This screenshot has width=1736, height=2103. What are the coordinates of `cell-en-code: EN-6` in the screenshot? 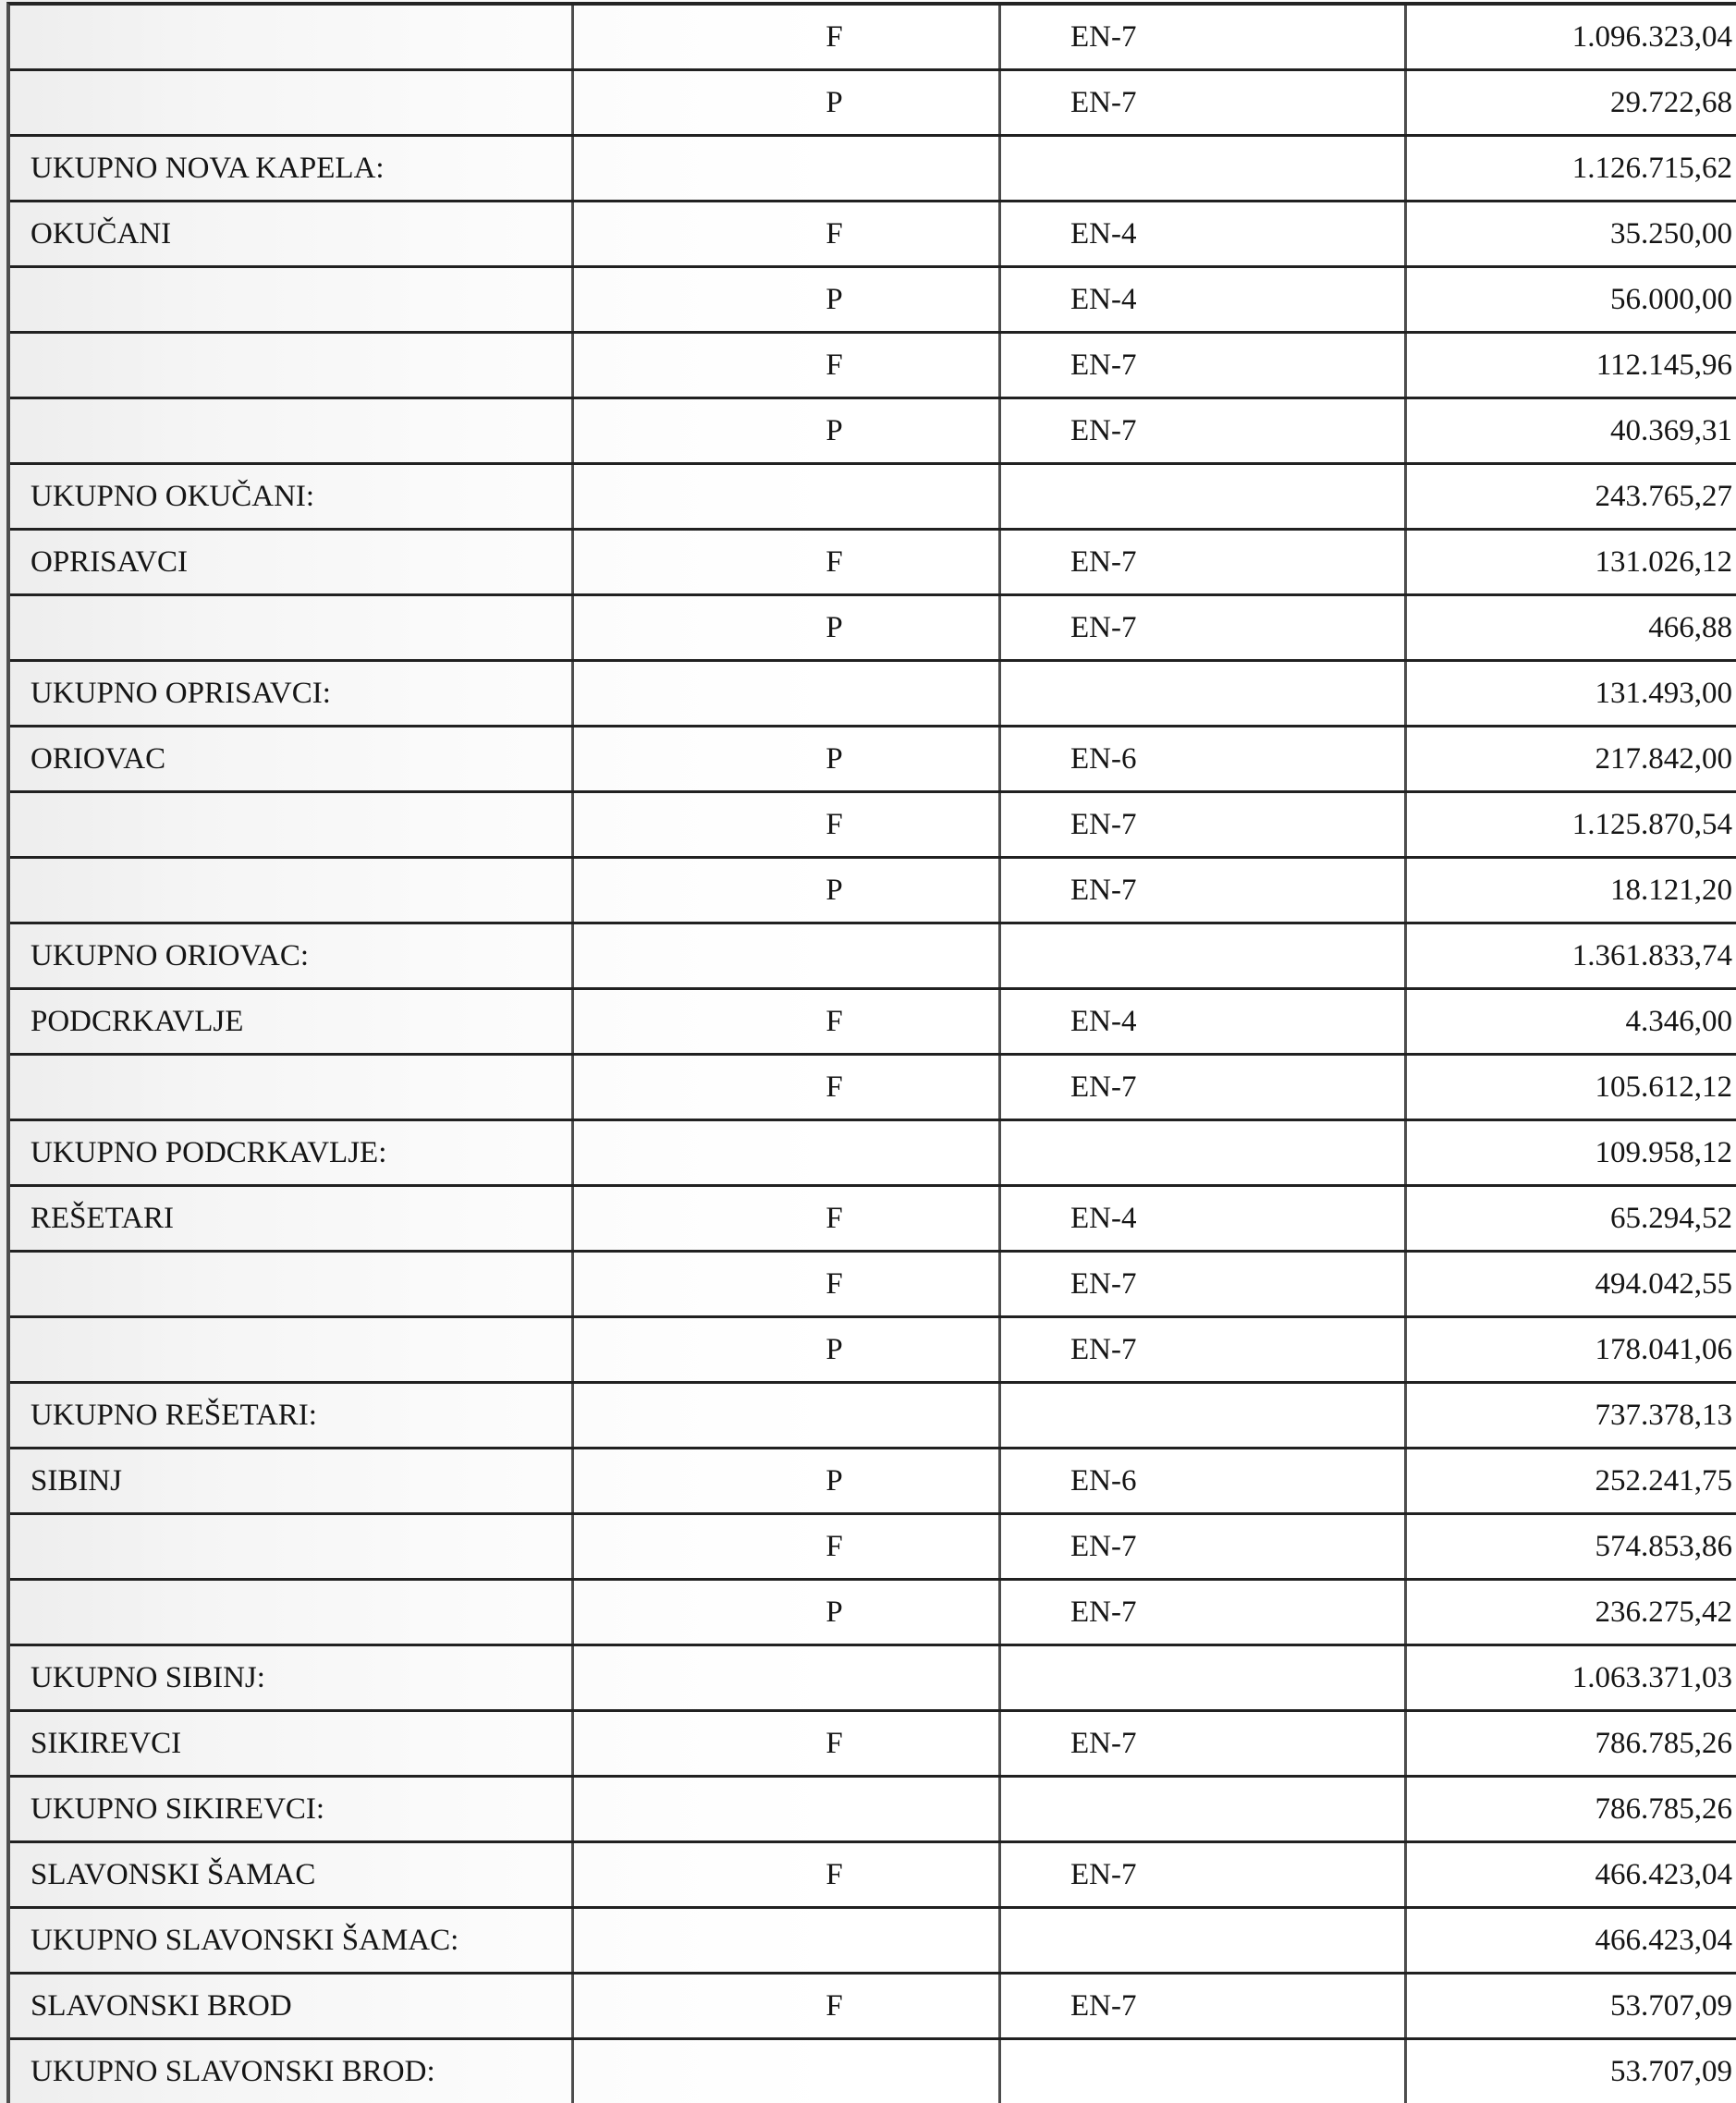 It's located at (1204, 1481).